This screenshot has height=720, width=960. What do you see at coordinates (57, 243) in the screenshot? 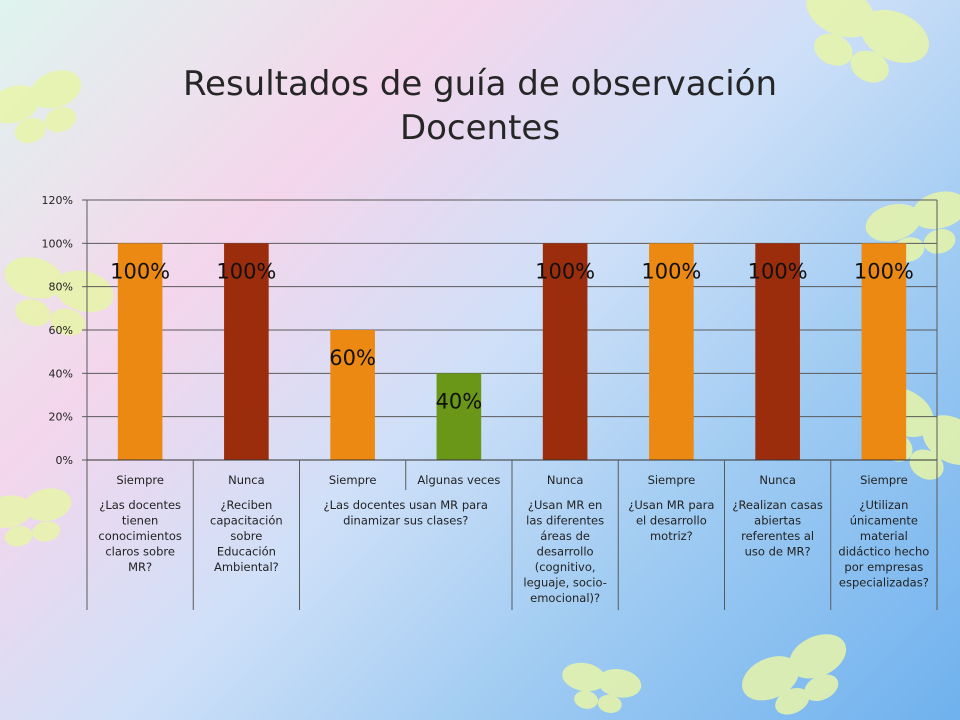
I see `y-tick-label: 100%` at bounding box center [57, 243].